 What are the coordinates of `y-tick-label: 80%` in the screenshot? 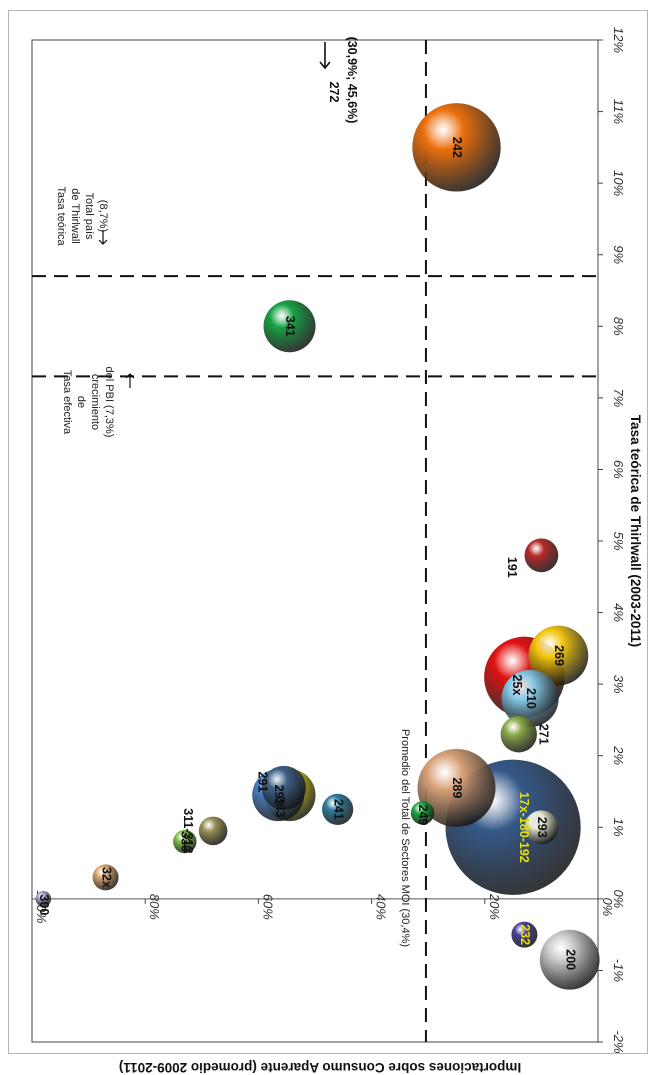 It's located at (154, 907).